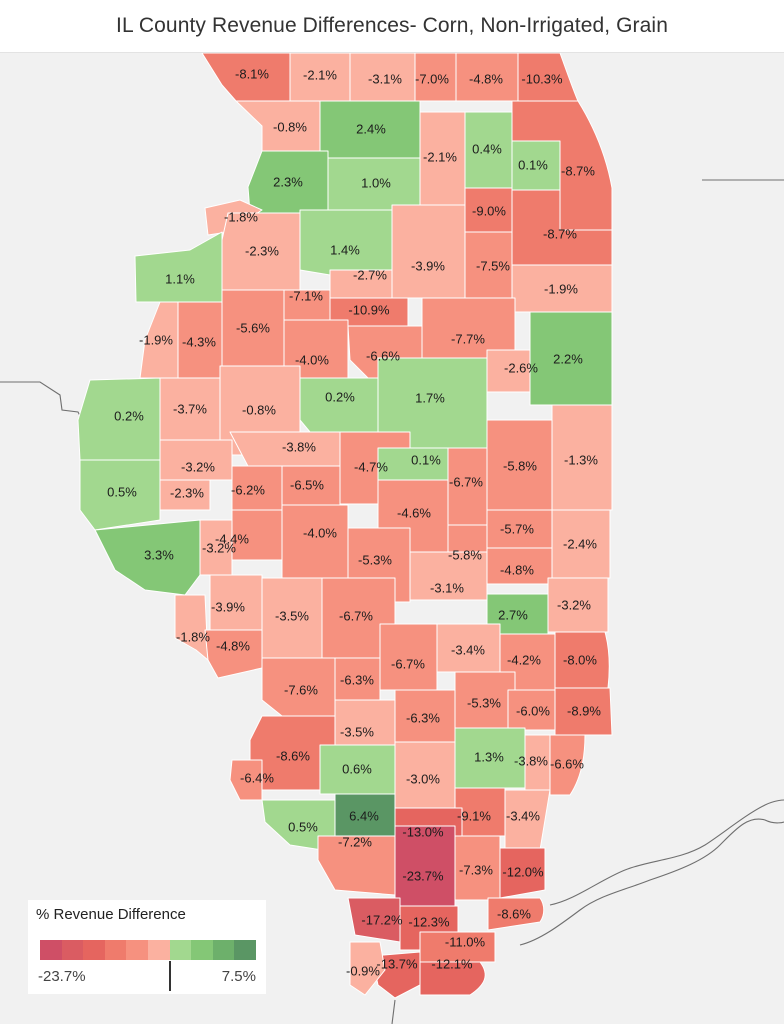 This screenshot has height=1024, width=784. What do you see at coordinates (111, 914) in the screenshot?
I see `legend-title: % Revenue Difference` at bounding box center [111, 914].